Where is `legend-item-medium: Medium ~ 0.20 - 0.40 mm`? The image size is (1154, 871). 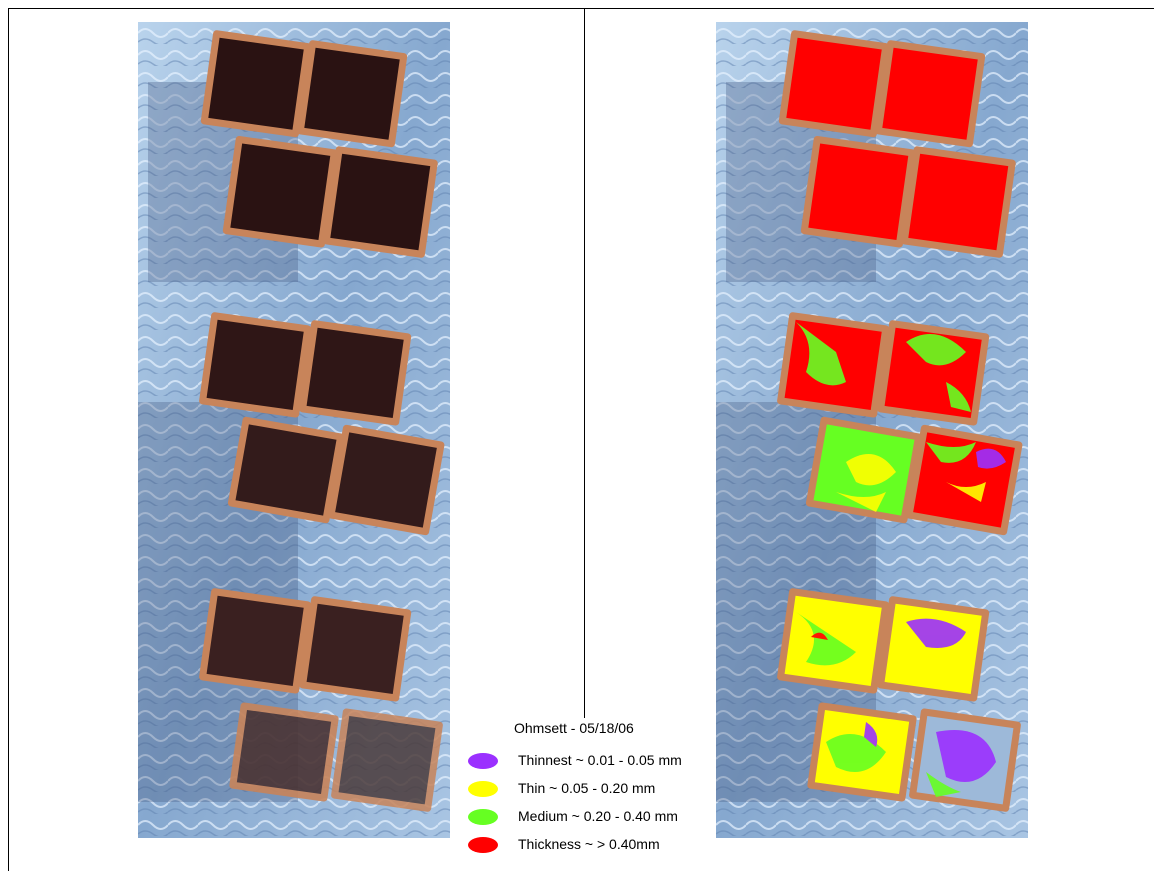
legend-item-medium: Medium ~ 0.20 - 0.40 mm is located at coordinates (596, 817).